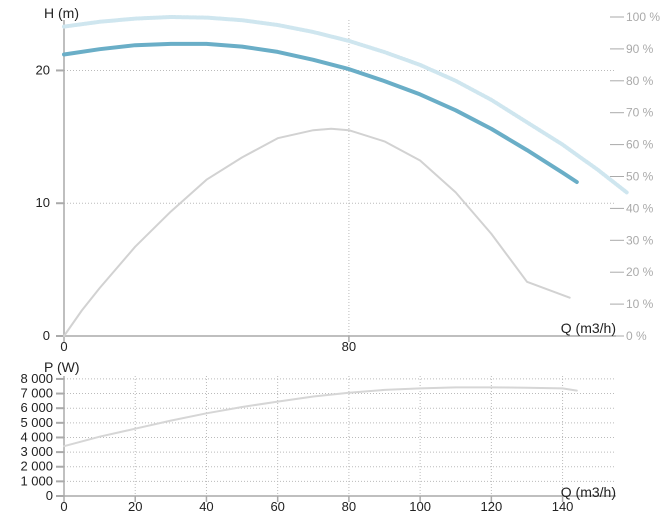  Describe the element at coordinates (420, 506) in the screenshot. I see `x-tick-label: 100` at that location.